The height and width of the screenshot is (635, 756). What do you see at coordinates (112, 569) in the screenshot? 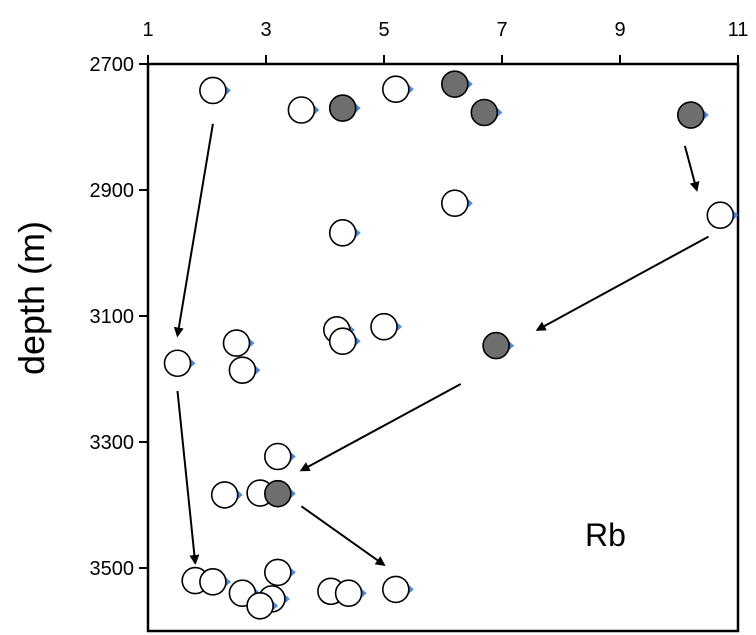
I see `y-tick-label: 3500` at bounding box center [112, 569].